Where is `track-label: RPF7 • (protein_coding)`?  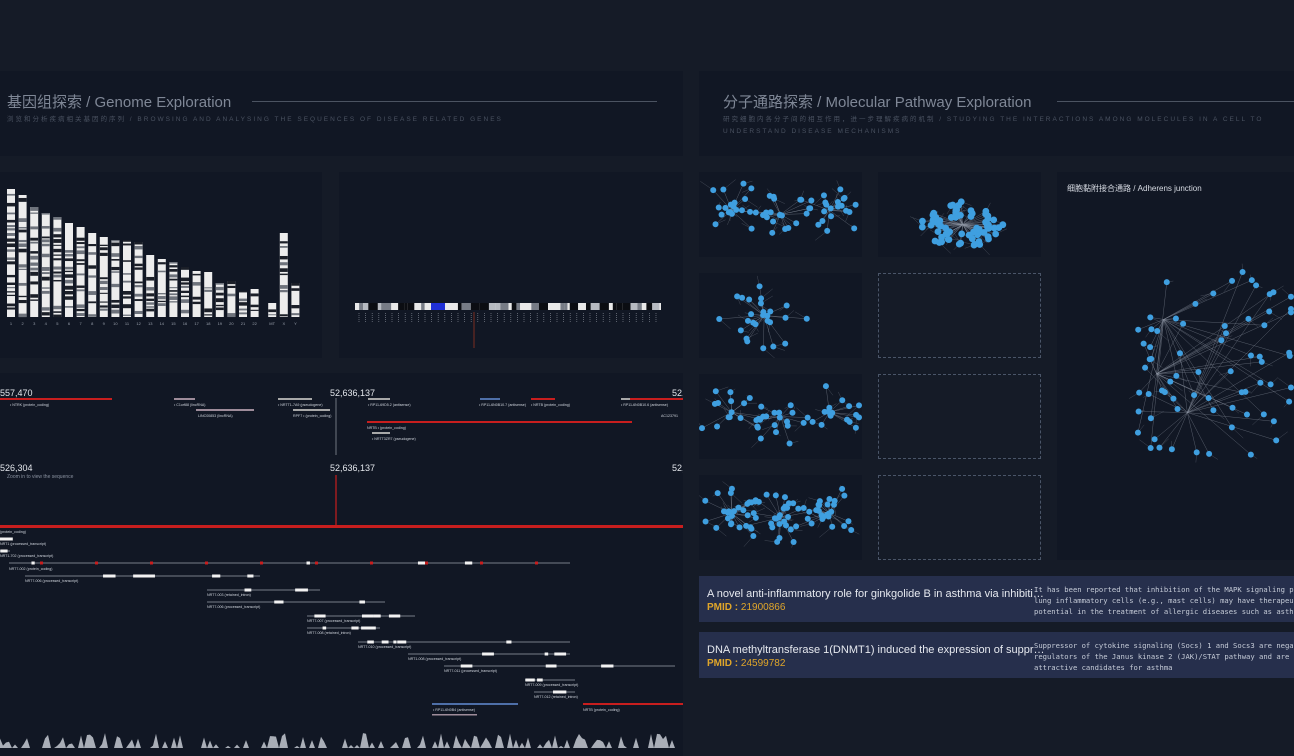
track-label: RPF7 • (protein_coding) is located at coordinates (312, 416).